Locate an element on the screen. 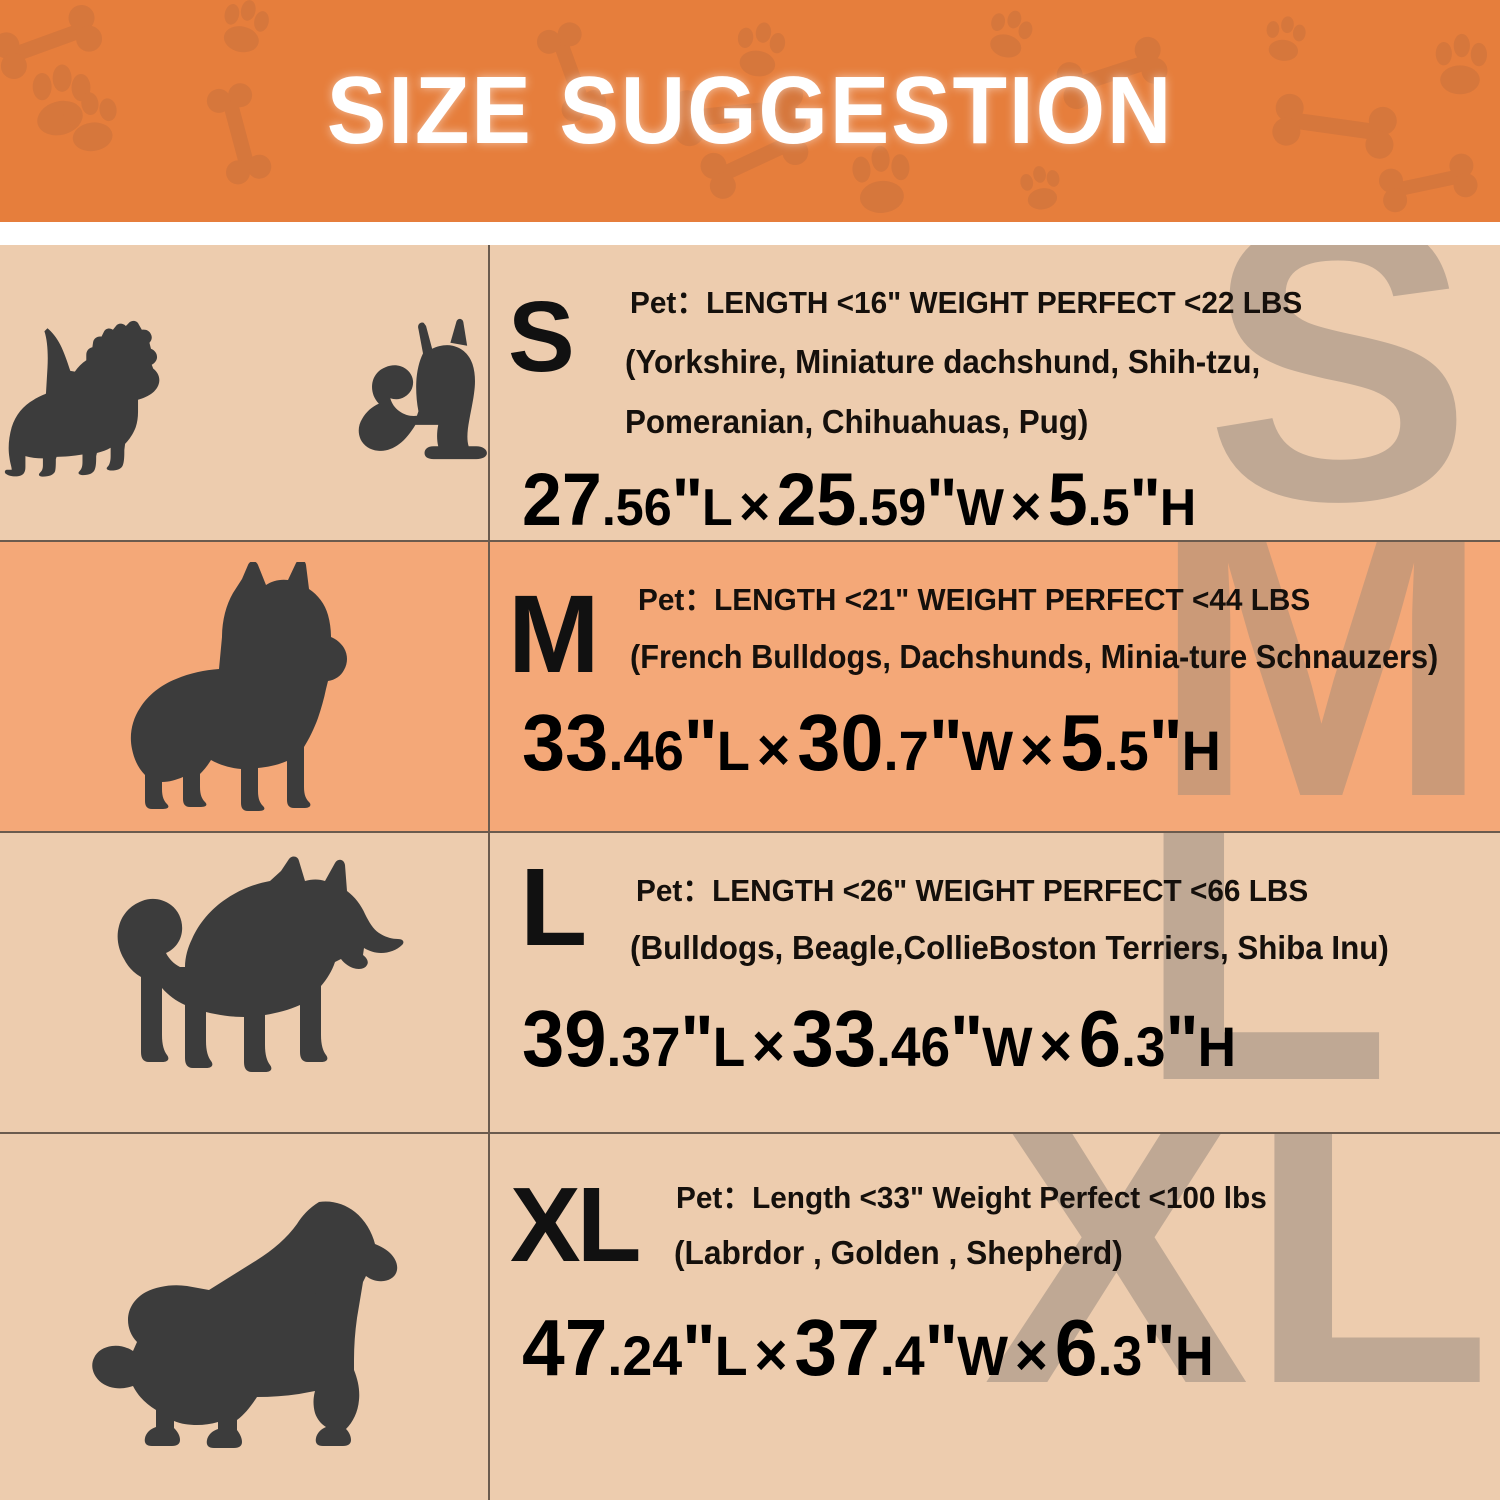 The height and width of the screenshot is (1500, 1500). cat-silhouette is located at coordinates (423, 388).